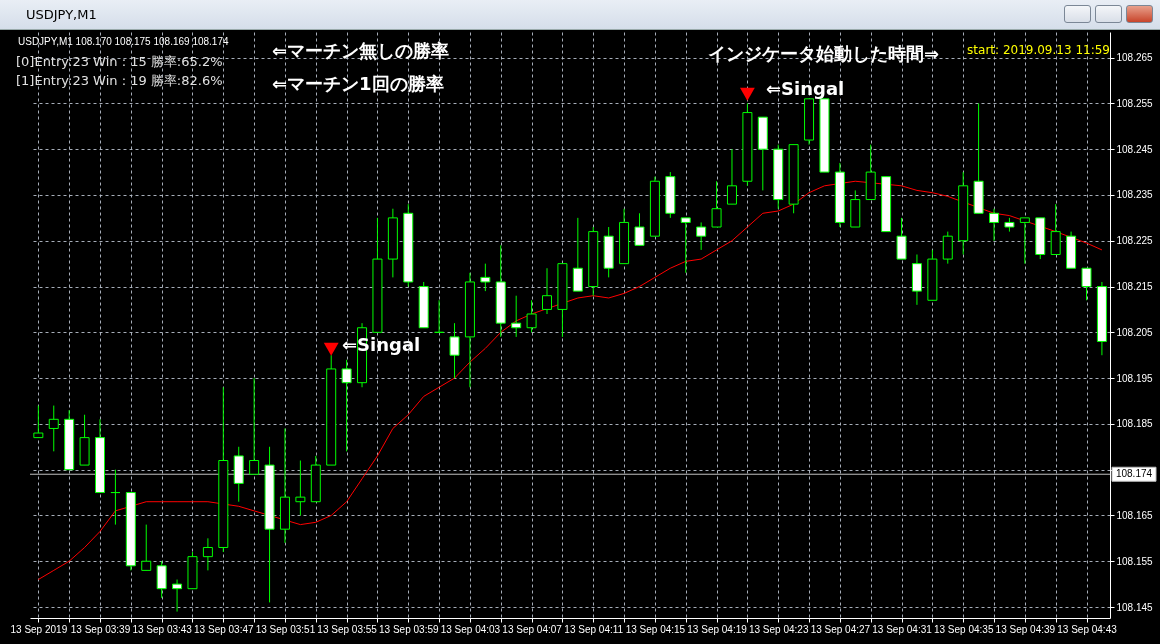  What do you see at coordinates (61, 14) in the screenshot?
I see `chart-title: USDJPY,M1` at bounding box center [61, 14].